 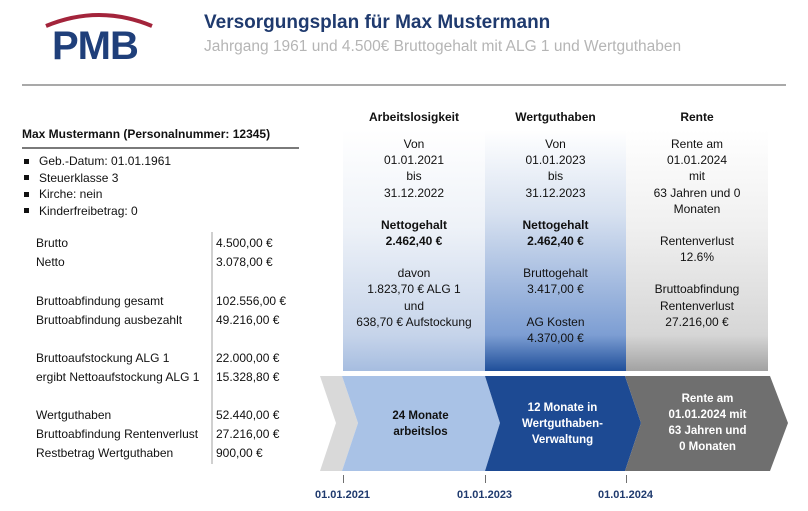 I want to click on fact-item: Kinderfreibetrag: 0, so click(x=96, y=211).